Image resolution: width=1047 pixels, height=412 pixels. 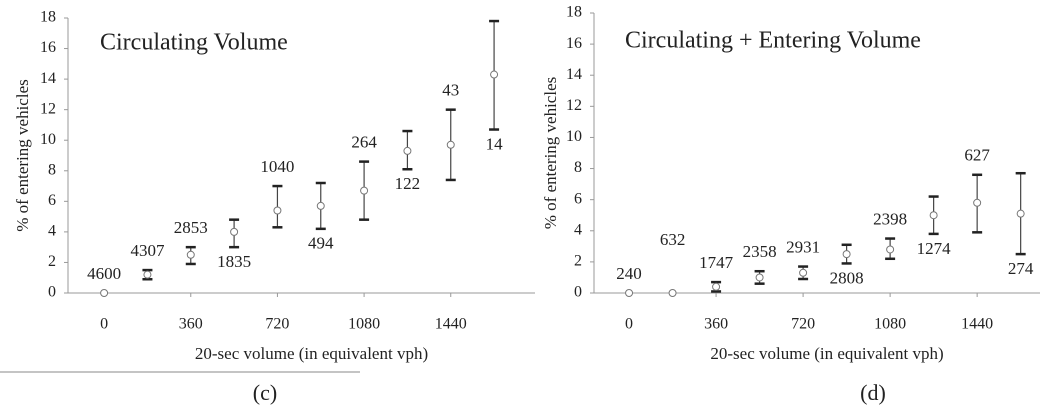 What do you see at coordinates (890, 218) in the screenshot?
I see `count-label: 2398` at bounding box center [890, 218].